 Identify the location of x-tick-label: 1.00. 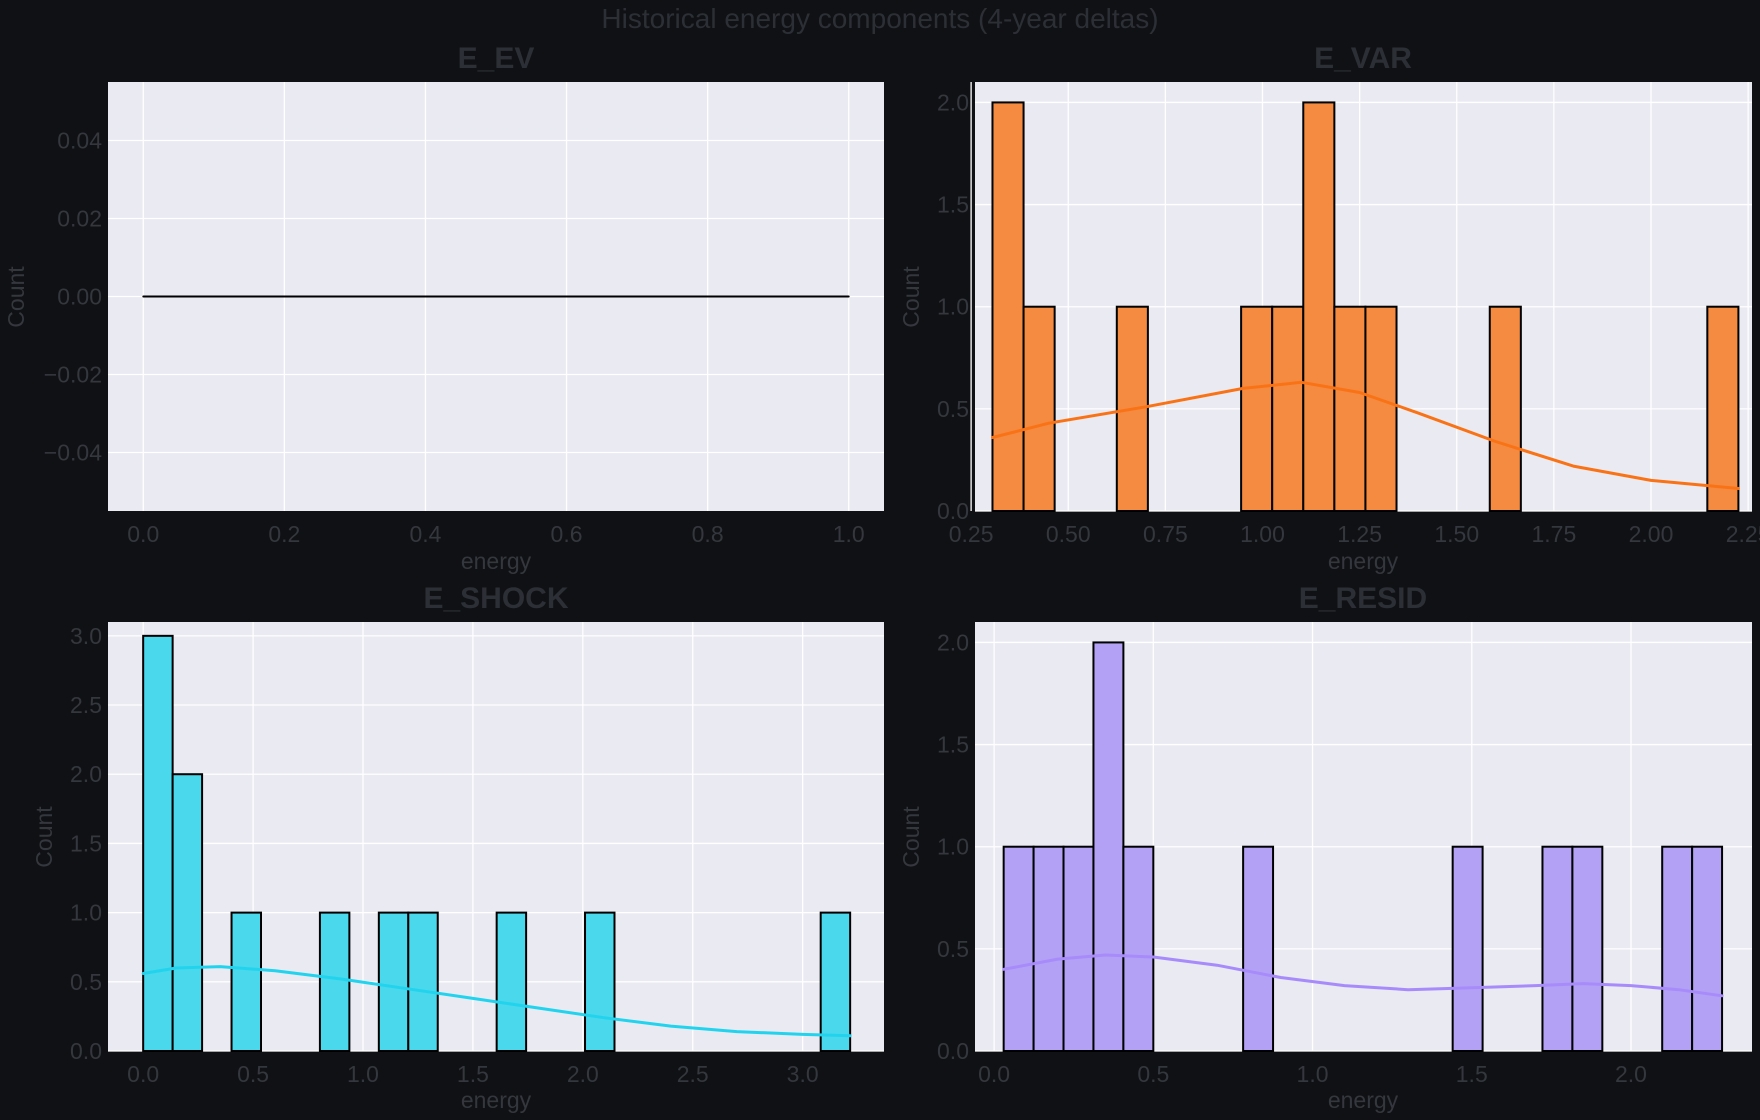
(1262, 534).